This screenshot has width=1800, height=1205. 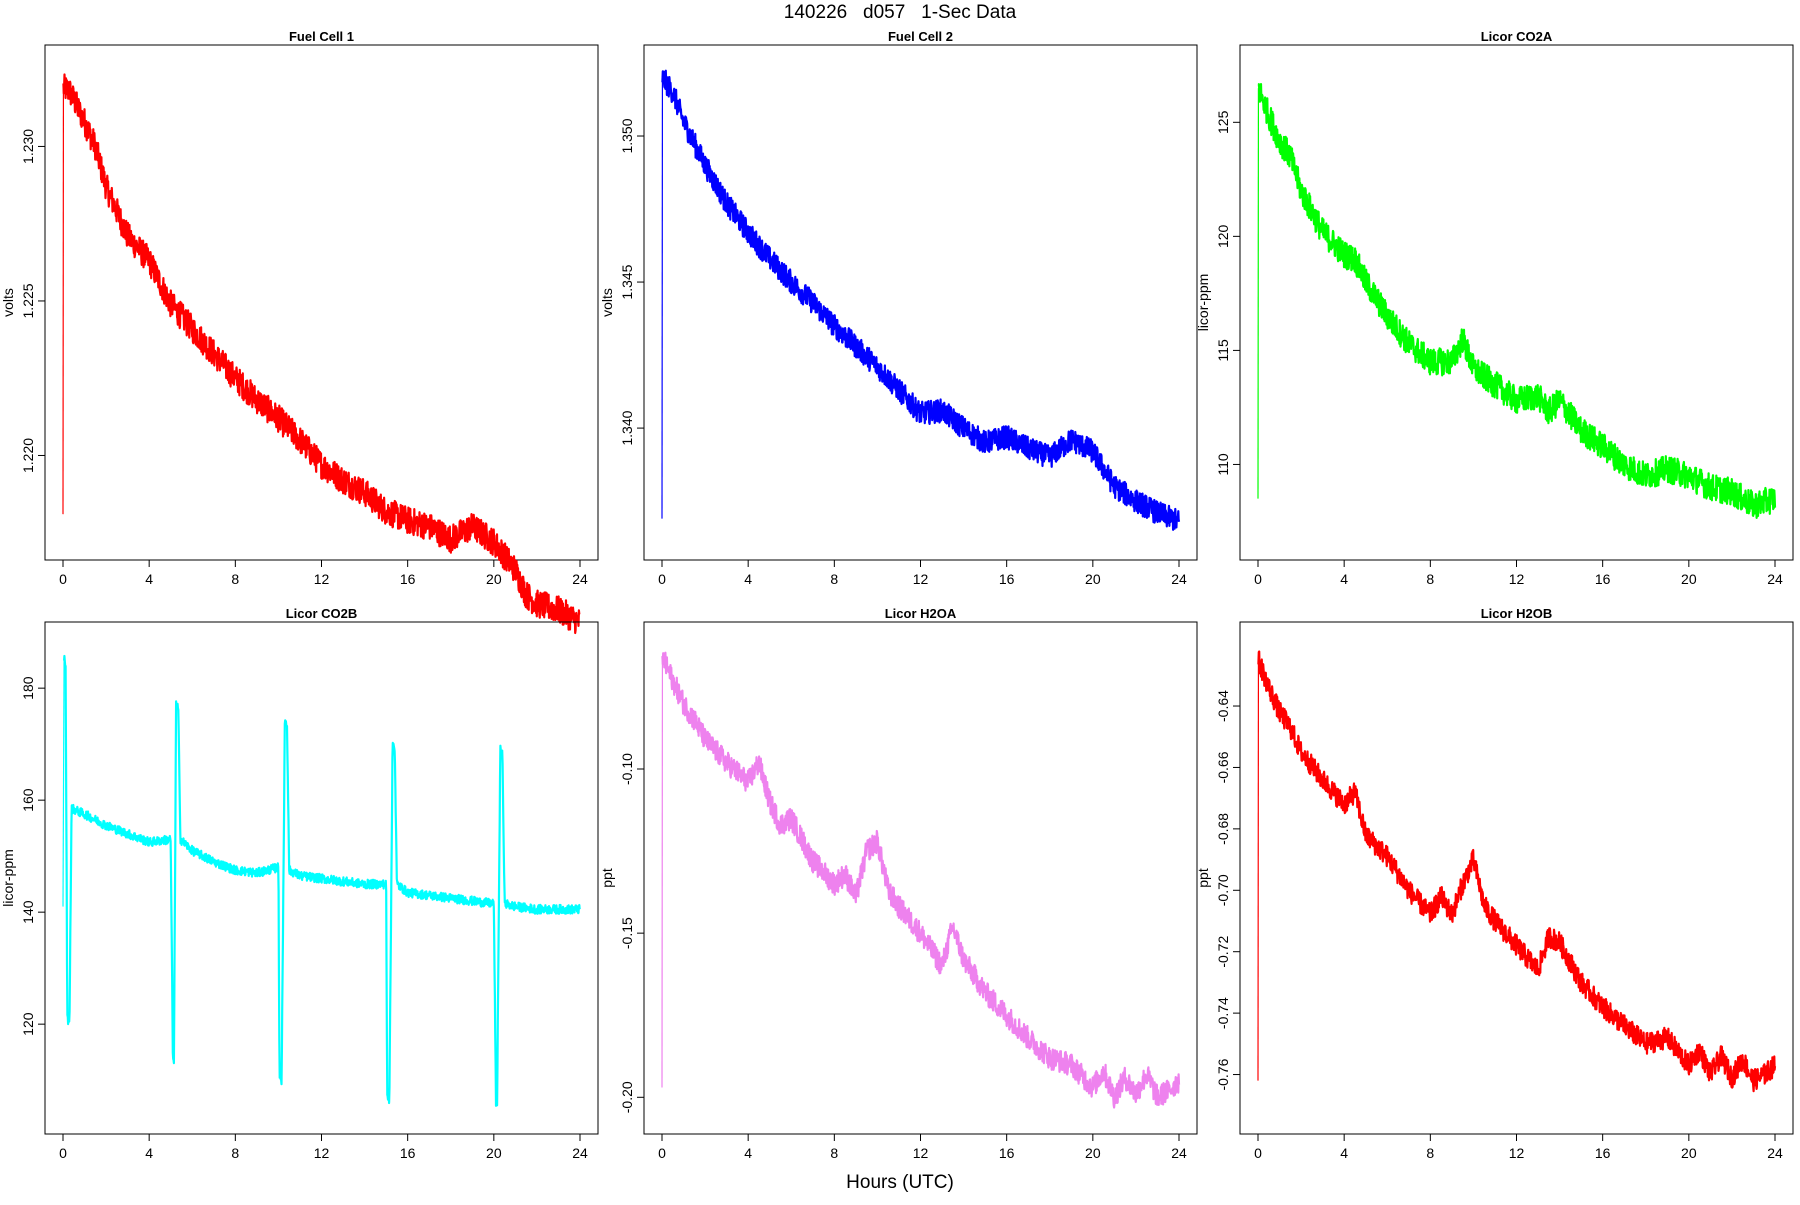 I want to click on y-tick-label: 1.340, so click(x=627, y=427).